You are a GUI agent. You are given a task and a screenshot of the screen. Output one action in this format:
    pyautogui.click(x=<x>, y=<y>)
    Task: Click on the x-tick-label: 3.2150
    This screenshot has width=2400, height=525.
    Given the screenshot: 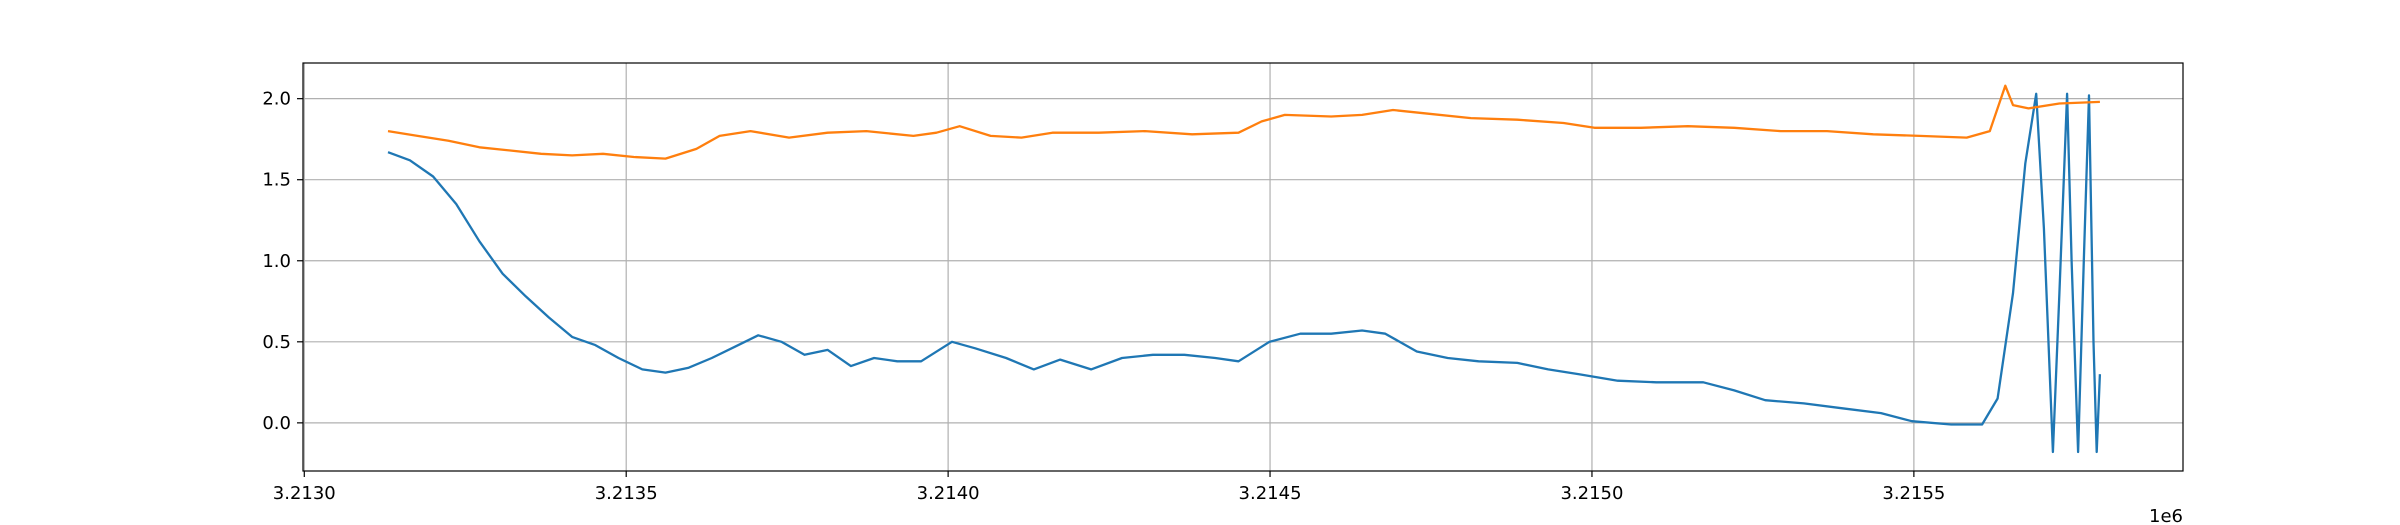 What is the action you would take?
    pyautogui.click(x=1591, y=493)
    